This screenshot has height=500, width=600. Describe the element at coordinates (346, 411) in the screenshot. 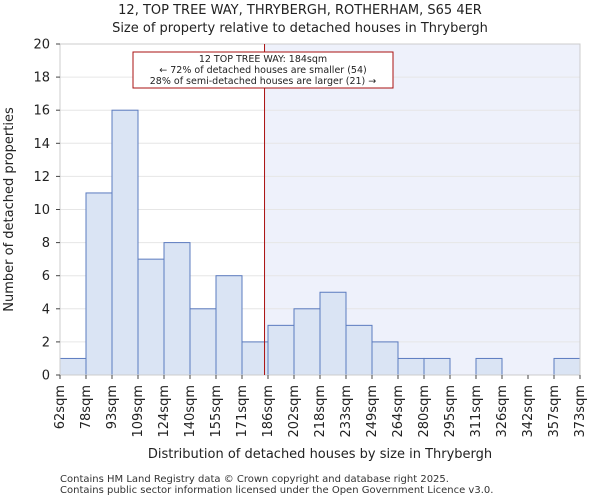

I see `x-tick-label: 233sqm` at that location.